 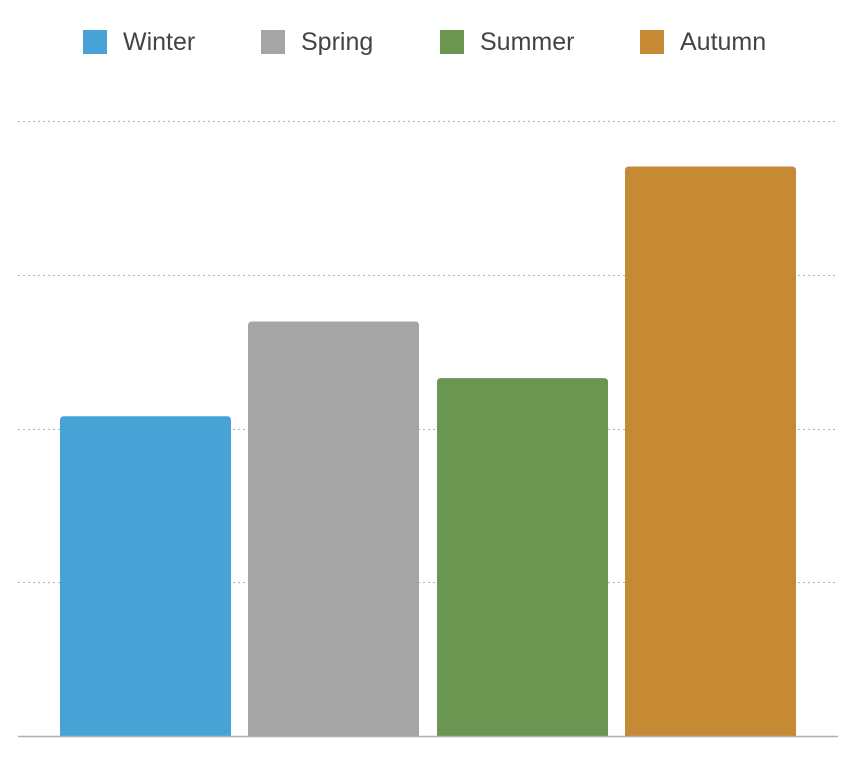 What do you see at coordinates (452, 42) in the screenshot?
I see `legend-swatch-summer` at bounding box center [452, 42].